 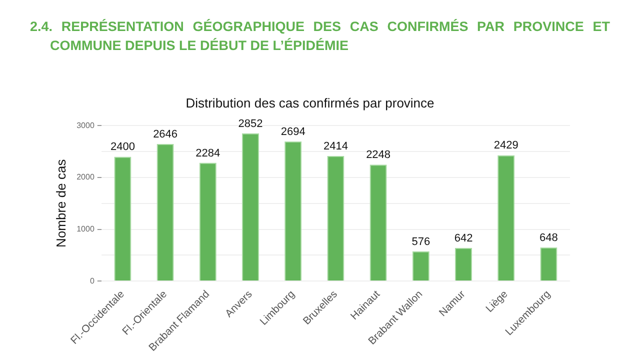 I want to click on y-tick-label: 1000, so click(x=85, y=229).